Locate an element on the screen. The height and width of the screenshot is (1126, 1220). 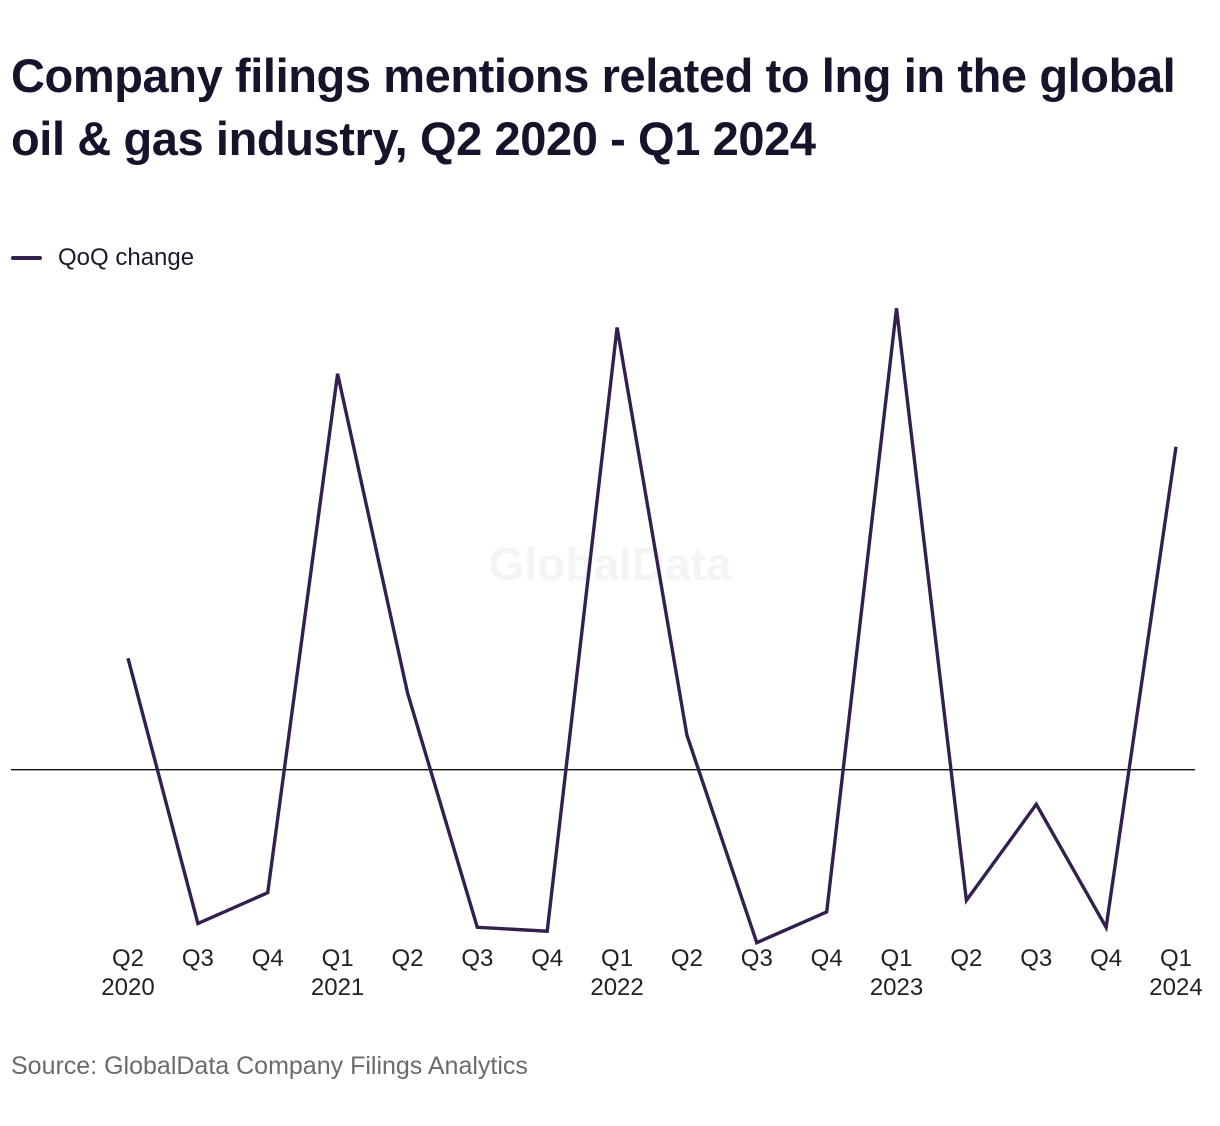
x-tick-label: Q1 2022 is located at coordinates (616, 973).